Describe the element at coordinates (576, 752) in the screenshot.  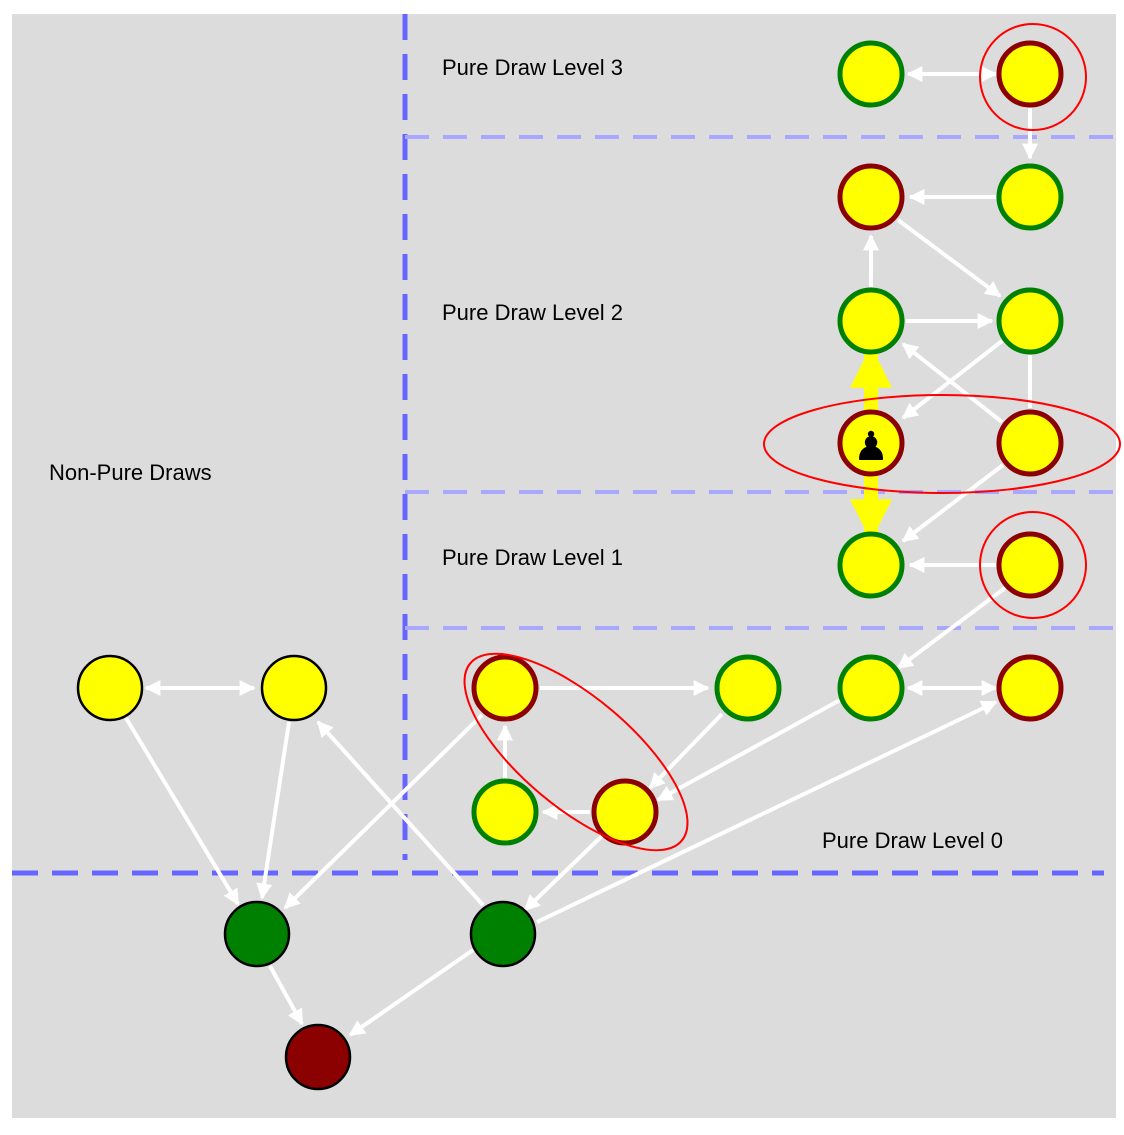
I see `ring-level0-pair` at that location.